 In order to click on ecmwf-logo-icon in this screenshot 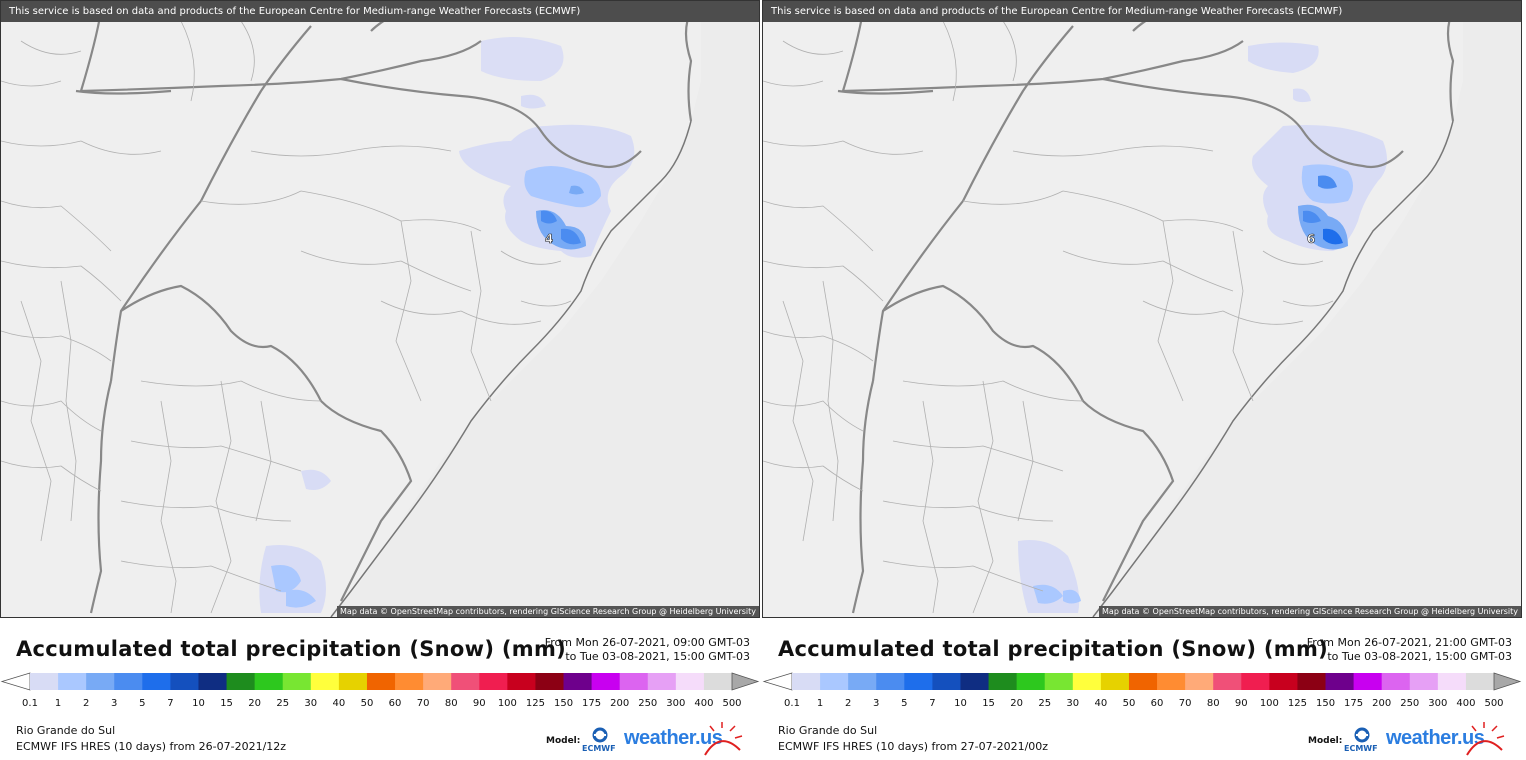, I will do `click(1362, 735)`.